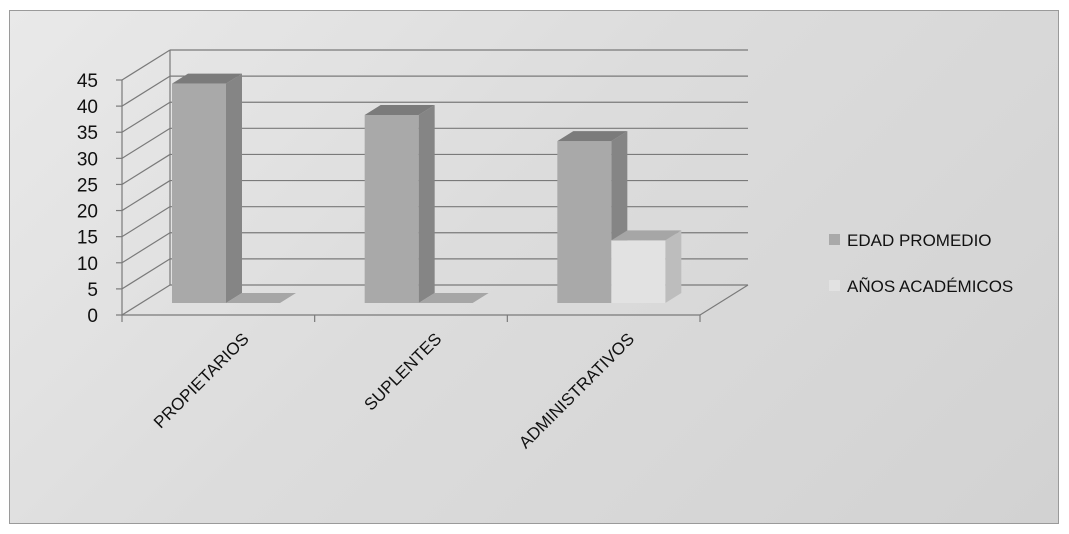  What do you see at coordinates (930, 286) in the screenshot?
I see `legend-label: AÑOS ACADÉMICOS` at bounding box center [930, 286].